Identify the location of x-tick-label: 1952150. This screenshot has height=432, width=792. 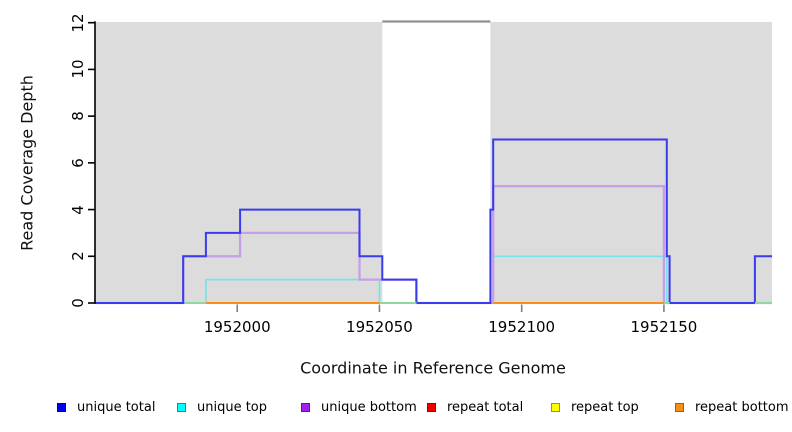
(664, 327).